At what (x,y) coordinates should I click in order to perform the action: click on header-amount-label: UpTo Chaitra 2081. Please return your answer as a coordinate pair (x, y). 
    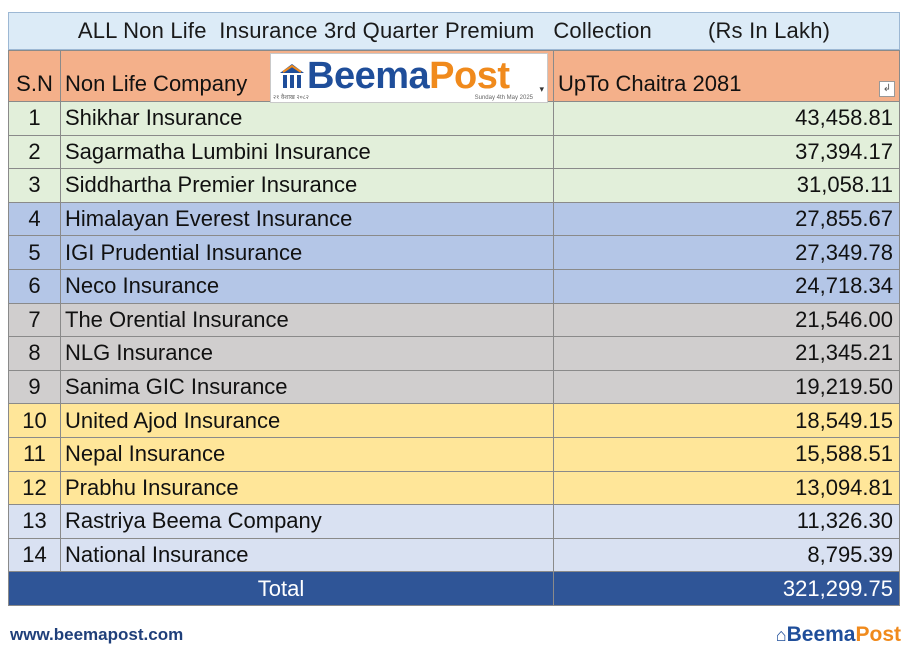
    Looking at the image, I should click on (650, 83).